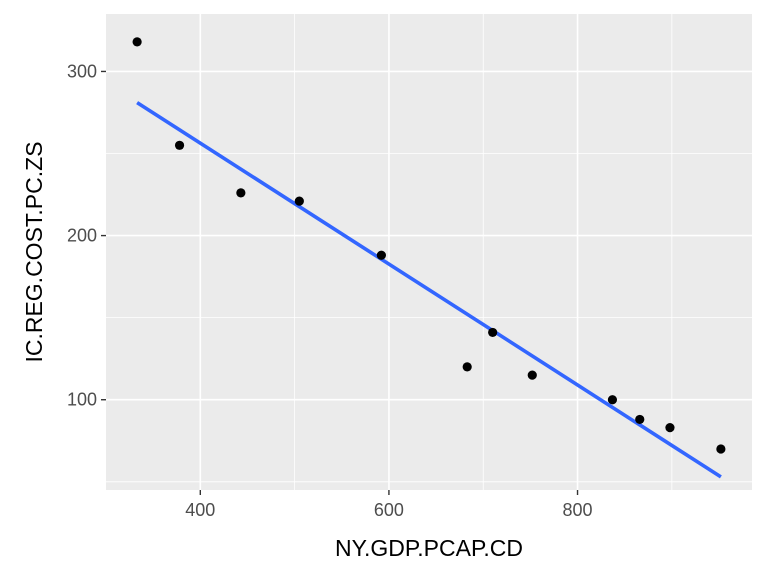 The width and height of the screenshot is (768, 576). I want to click on x-tick-label: 400, so click(200, 510).